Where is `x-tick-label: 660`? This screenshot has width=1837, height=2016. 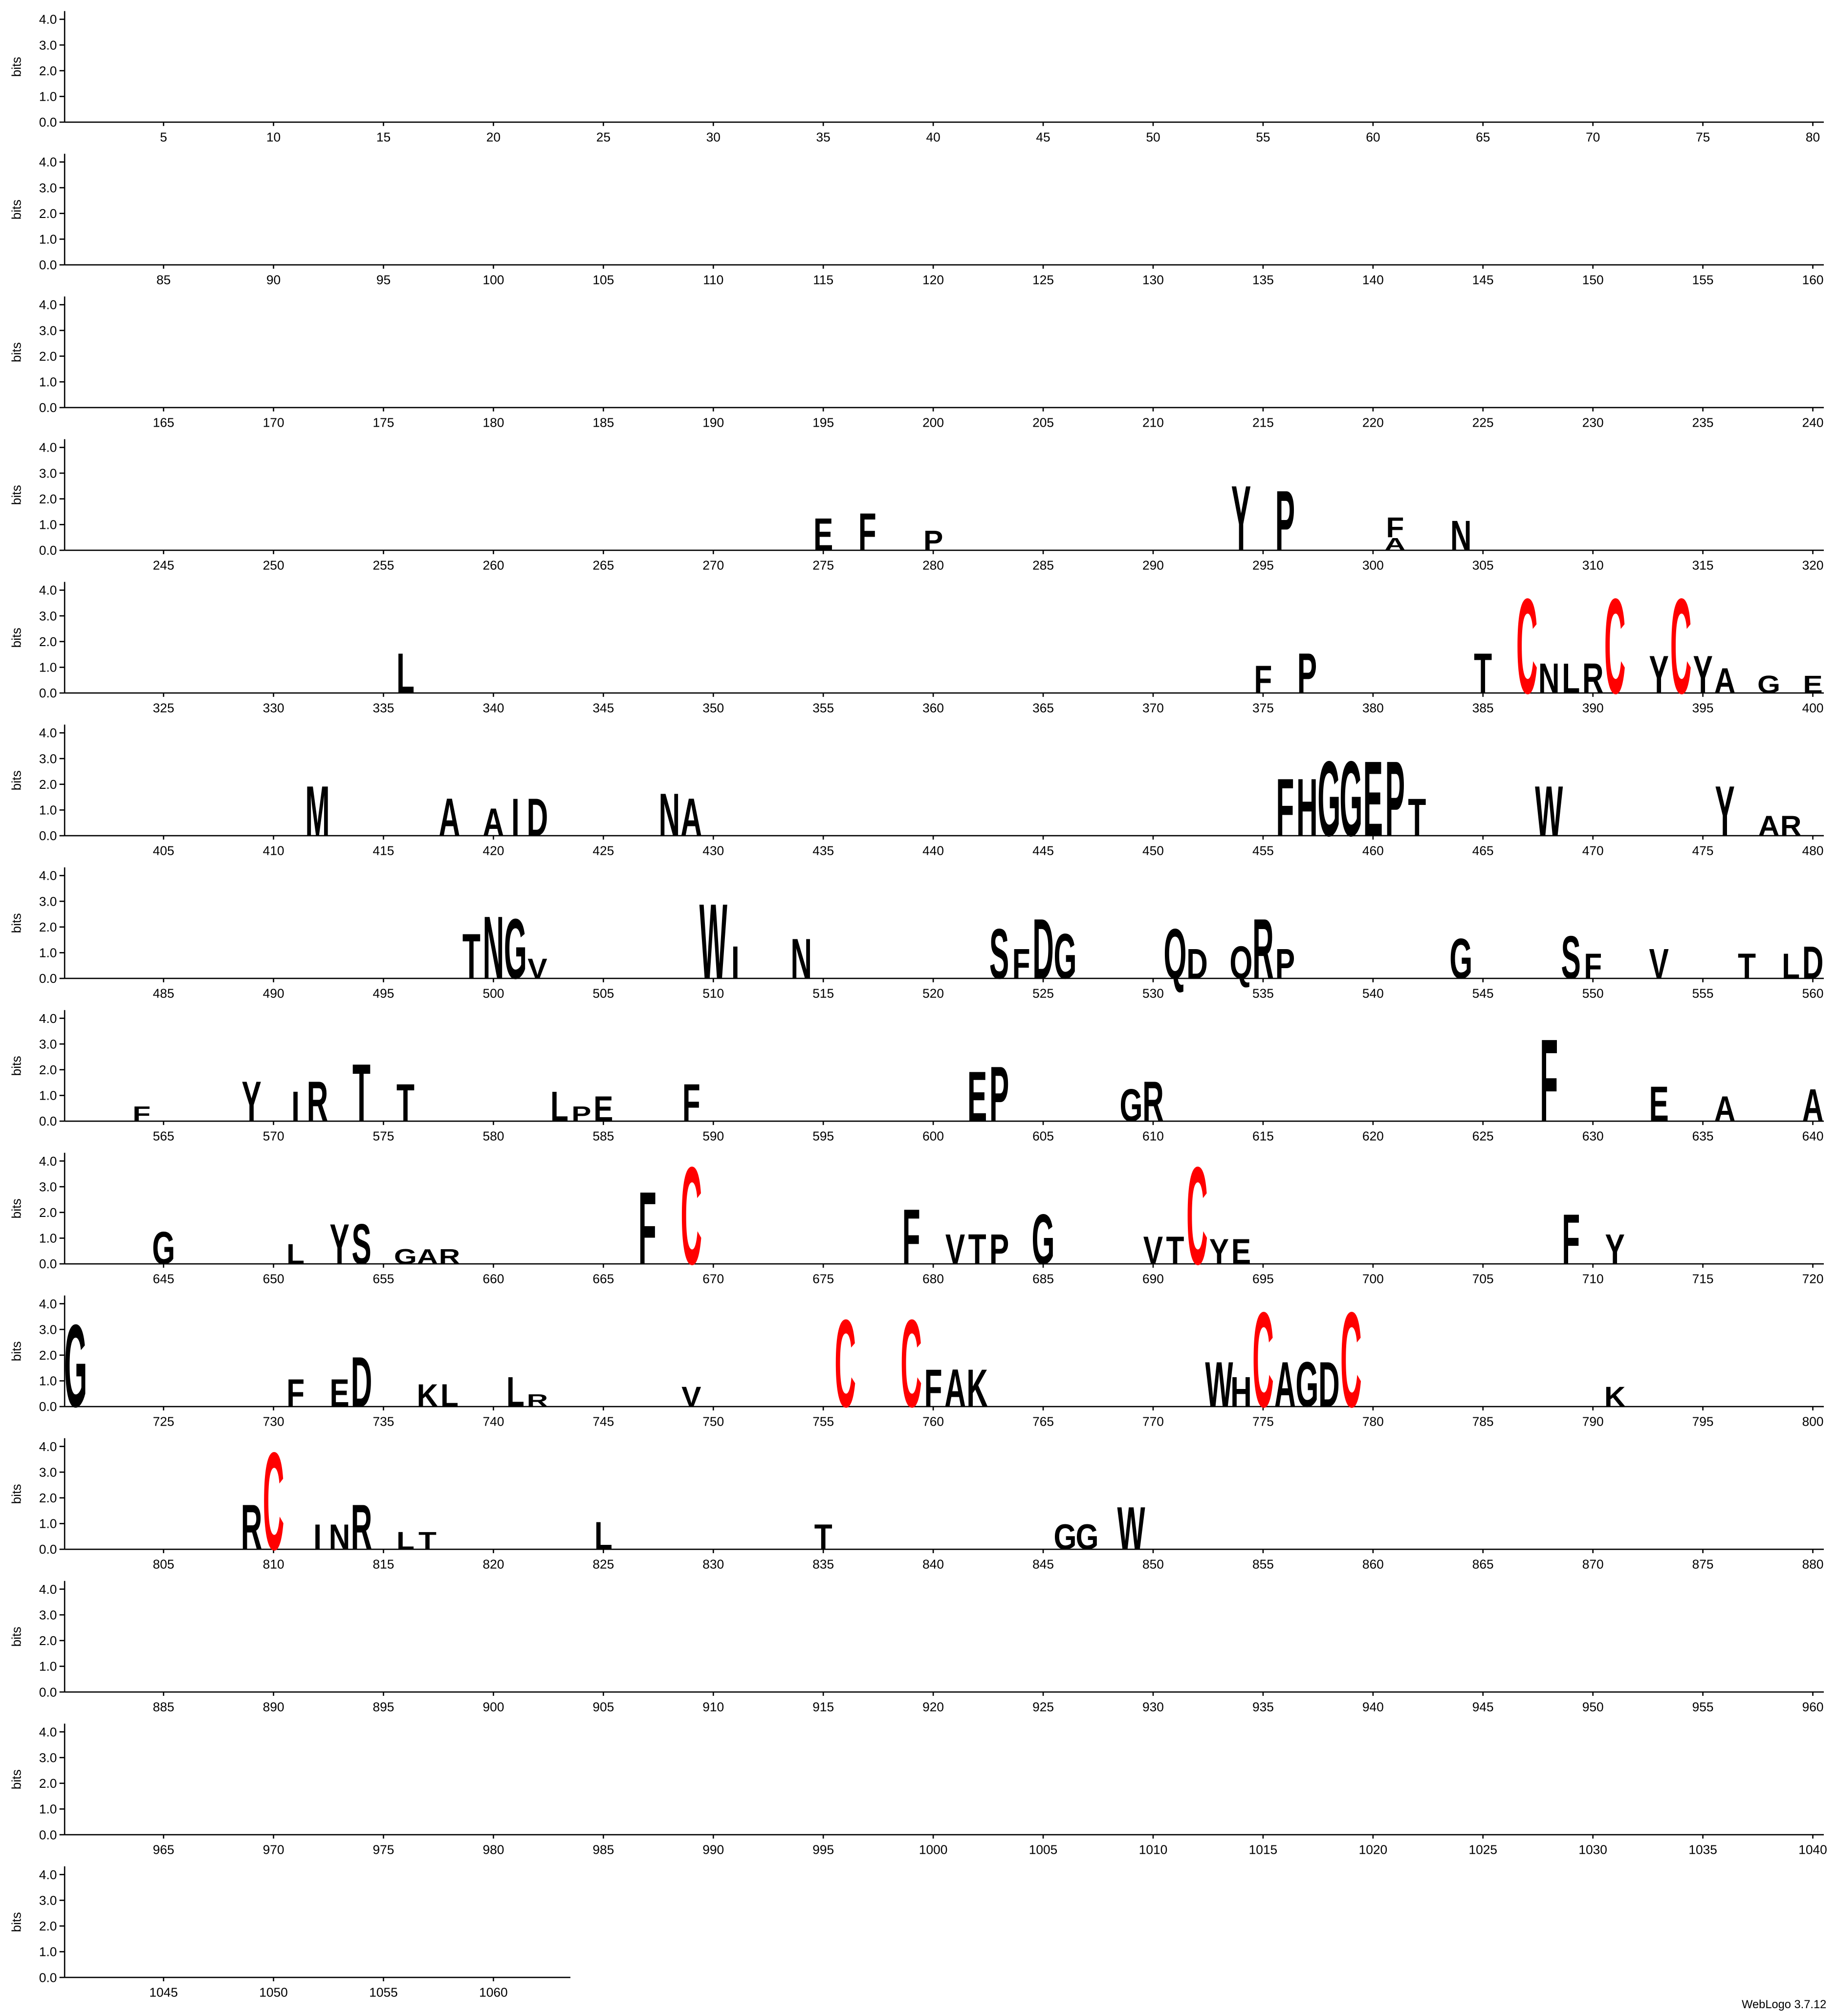 x-tick-label: 660 is located at coordinates (493, 1278).